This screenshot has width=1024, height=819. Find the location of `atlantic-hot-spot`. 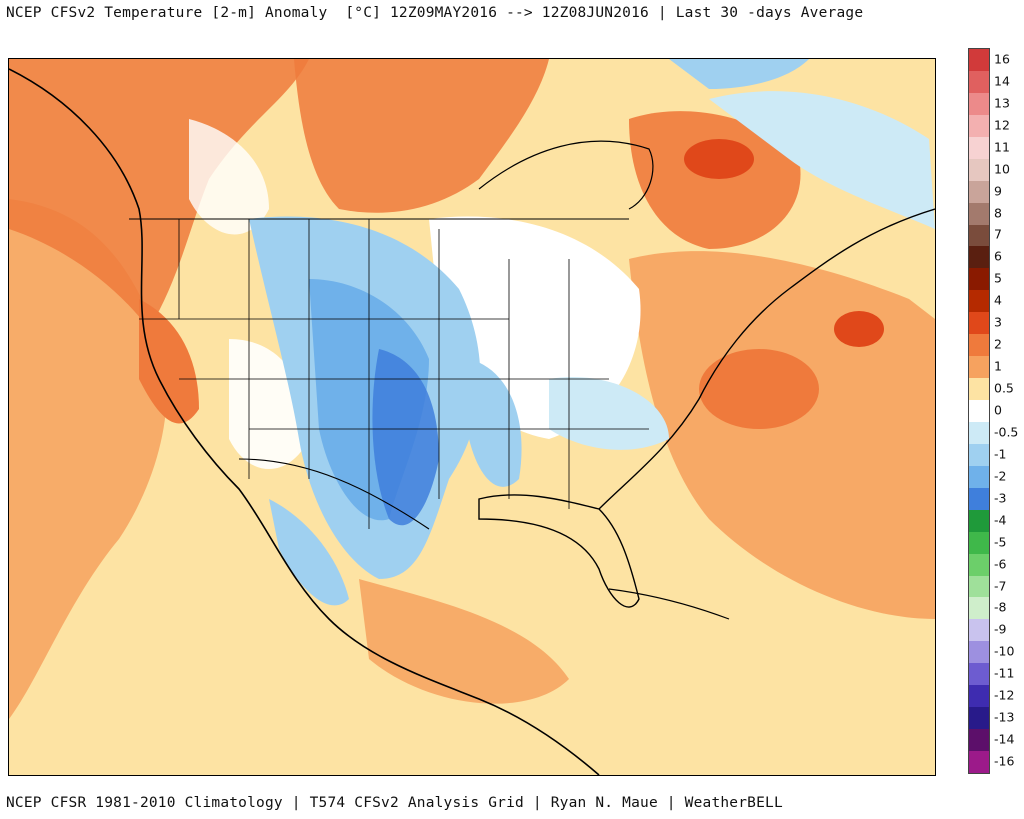

atlantic-hot-spot is located at coordinates (859, 329).